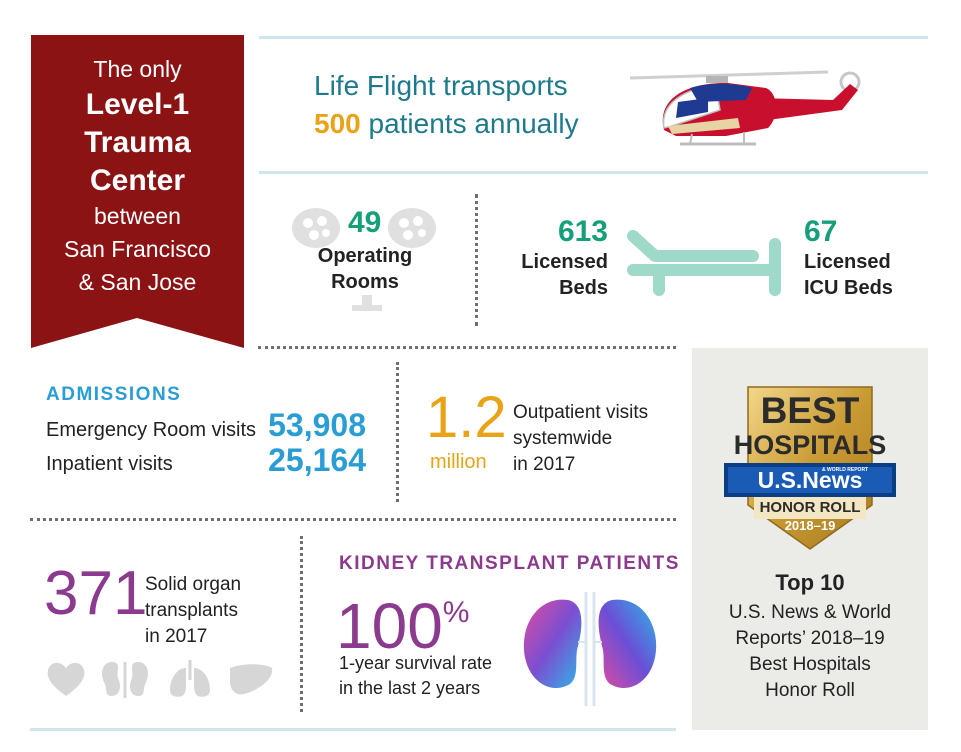 The image size is (961, 752). I want to click on outpatient-unit: million, so click(458, 462).